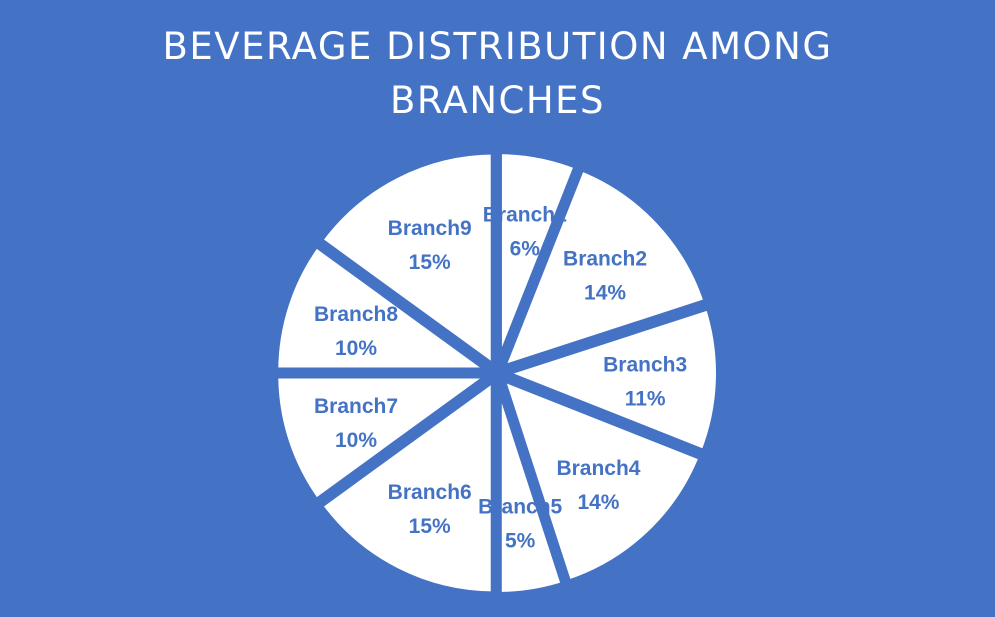  I want to click on slice-label-branch2: Branch2, so click(605, 259).